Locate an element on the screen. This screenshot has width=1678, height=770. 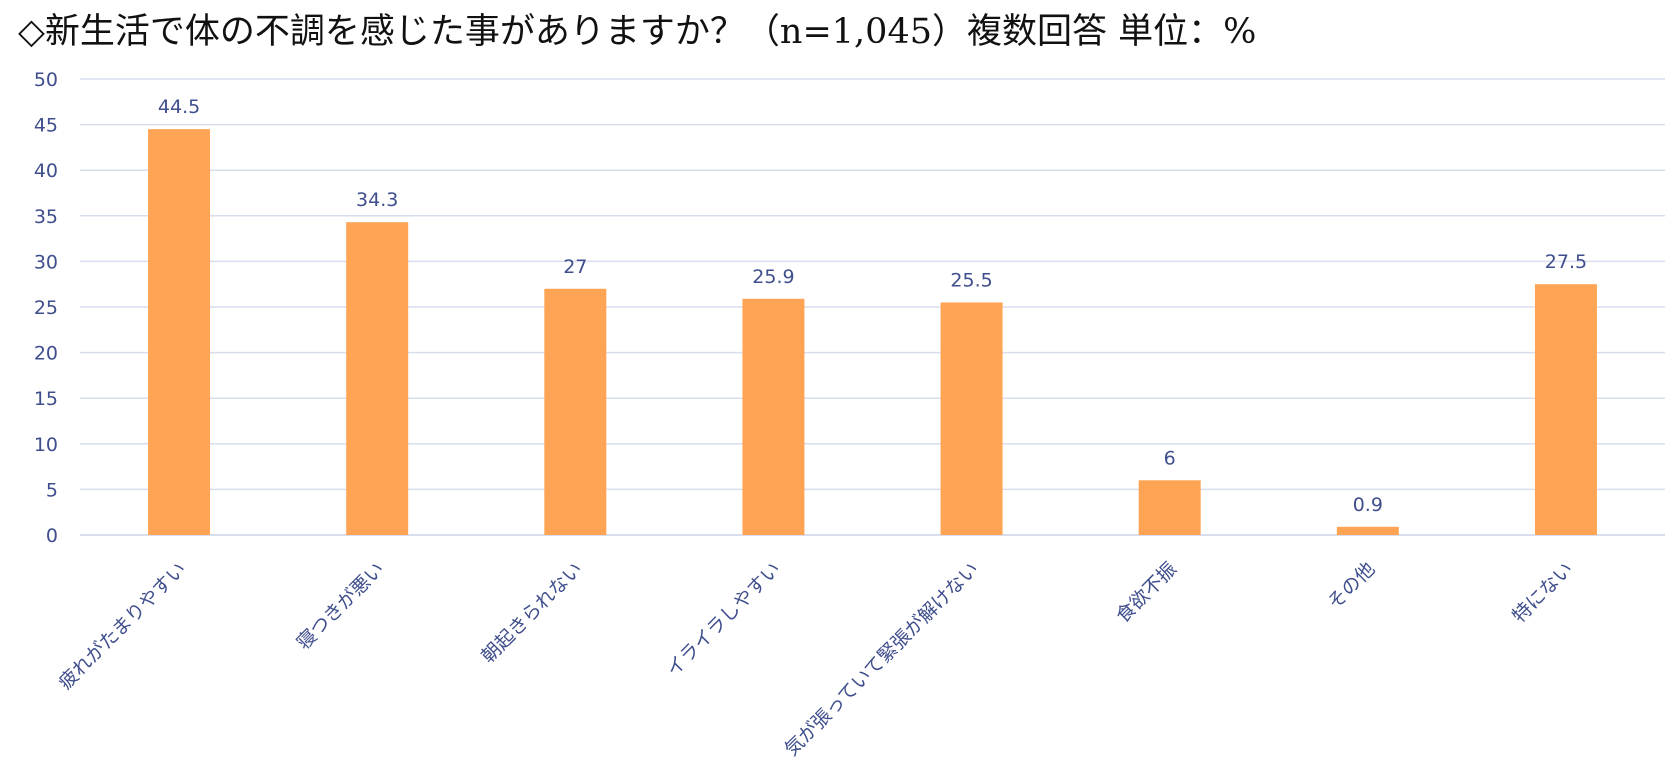
category-label: 気が張っていて緊張が解けない is located at coordinates (882, 659).